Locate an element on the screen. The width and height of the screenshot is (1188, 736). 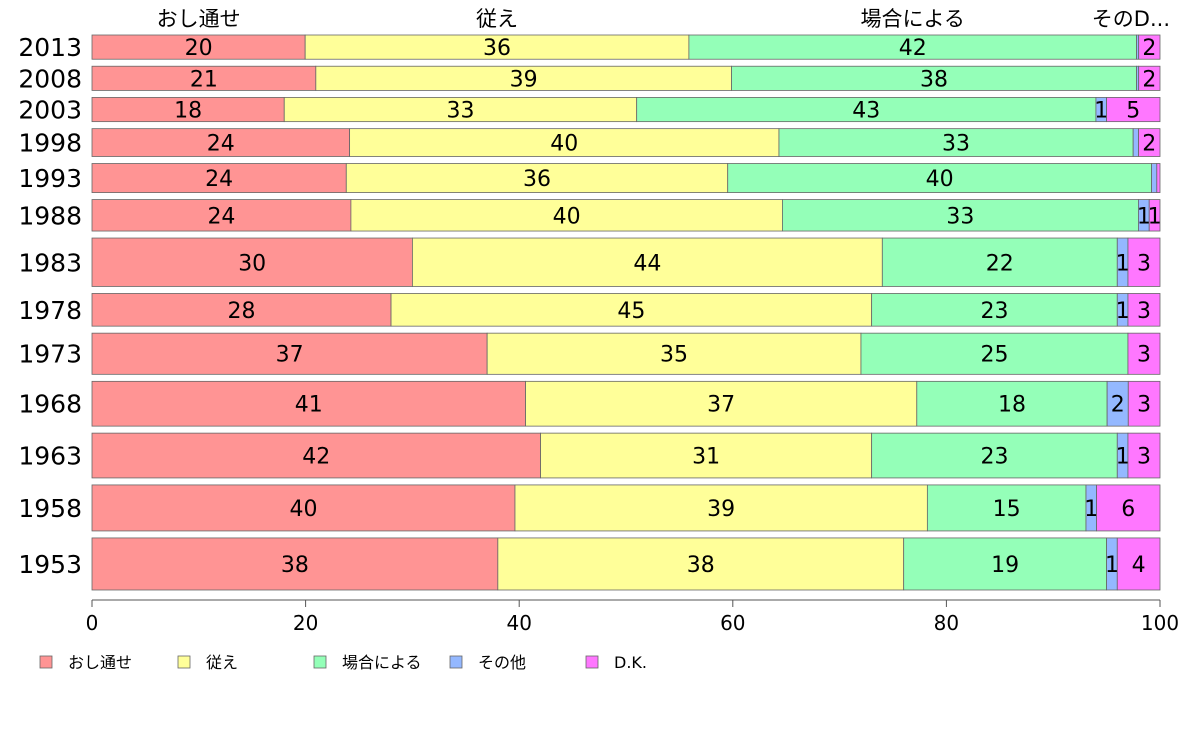
data-label: 28 is located at coordinates (242, 311).